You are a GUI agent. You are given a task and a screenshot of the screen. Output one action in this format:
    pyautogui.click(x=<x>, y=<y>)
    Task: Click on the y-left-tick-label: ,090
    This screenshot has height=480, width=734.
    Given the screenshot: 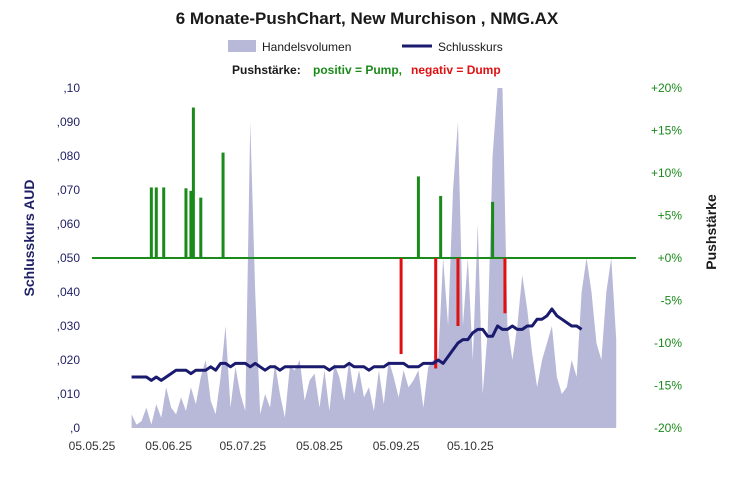 What is the action you would take?
    pyautogui.click(x=69, y=122)
    